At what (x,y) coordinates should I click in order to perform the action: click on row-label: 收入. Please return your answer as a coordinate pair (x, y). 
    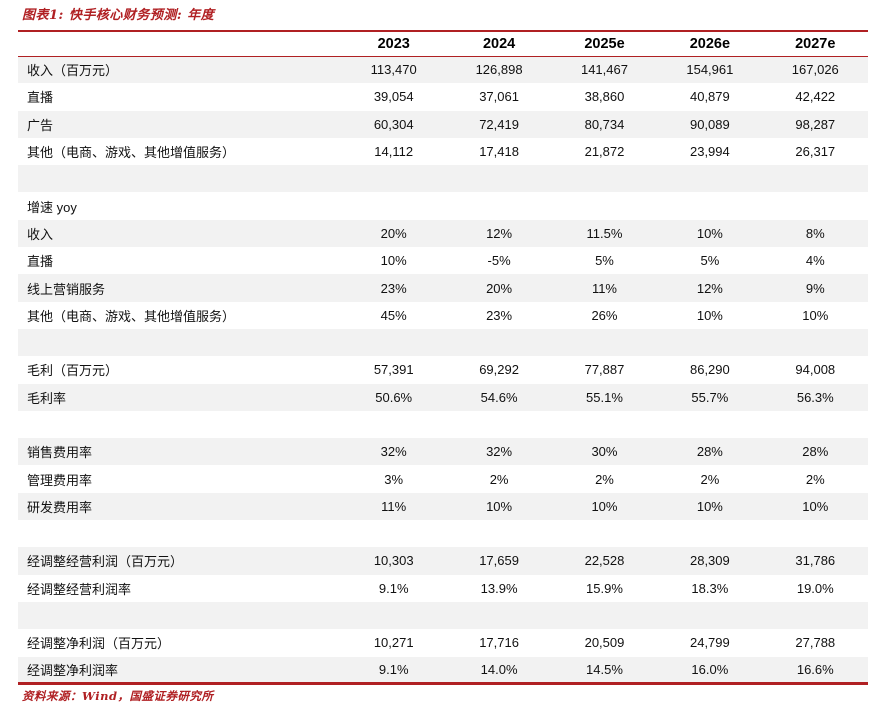
    Looking at the image, I should click on (40, 234).